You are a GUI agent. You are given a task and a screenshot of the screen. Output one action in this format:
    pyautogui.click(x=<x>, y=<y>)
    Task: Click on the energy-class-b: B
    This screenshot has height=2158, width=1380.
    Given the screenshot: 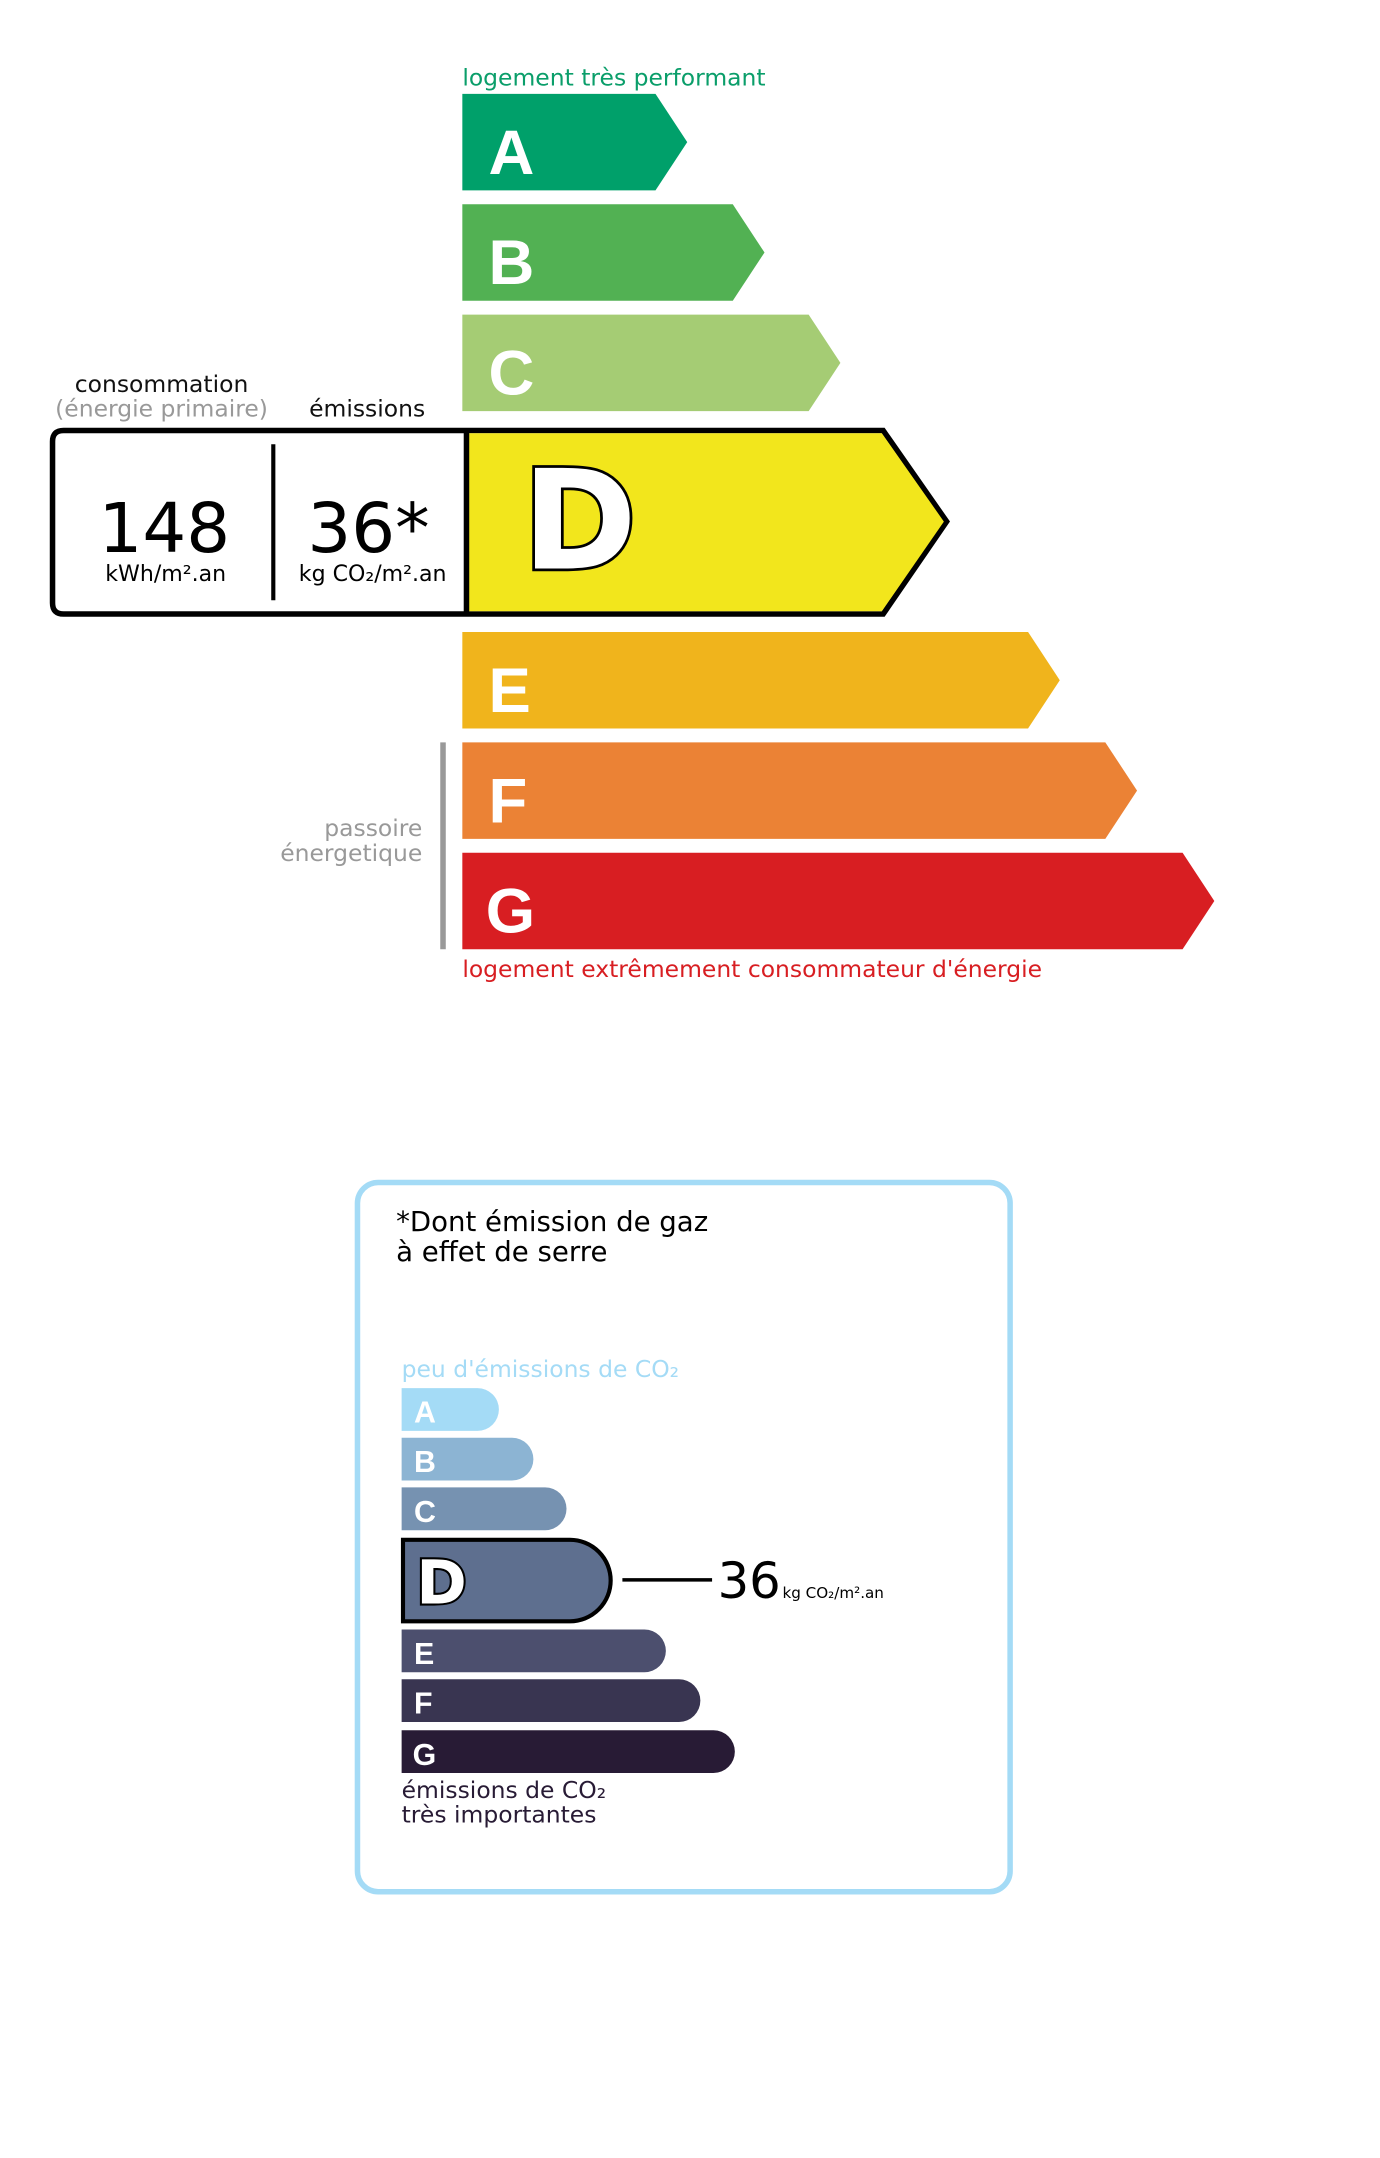 What is the action you would take?
    pyautogui.click(x=613, y=252)
    